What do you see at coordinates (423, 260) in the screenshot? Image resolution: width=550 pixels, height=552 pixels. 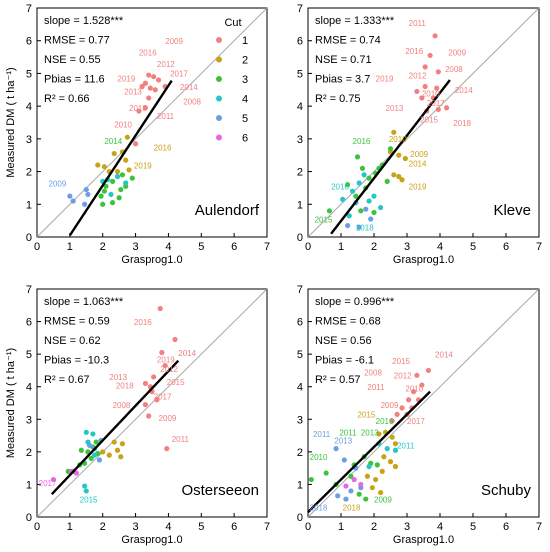 I see `x-axis-label: Grasprog1.0` at bounding box center [423, 260].